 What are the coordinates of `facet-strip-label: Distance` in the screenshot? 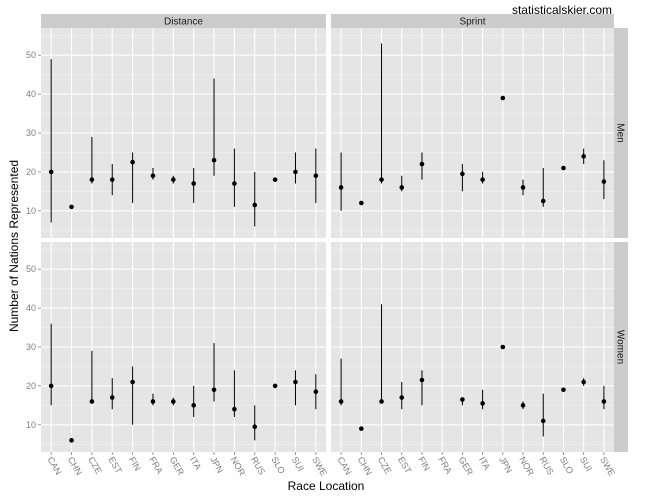 It's located at (183, 22).